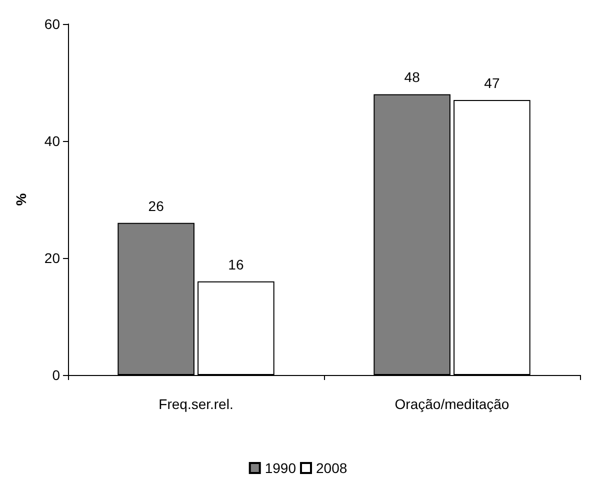  What do you see at coordinates (52, 141) in the screenshot?
I see `y-tick-label: 40` at bounding box center [52, 141].